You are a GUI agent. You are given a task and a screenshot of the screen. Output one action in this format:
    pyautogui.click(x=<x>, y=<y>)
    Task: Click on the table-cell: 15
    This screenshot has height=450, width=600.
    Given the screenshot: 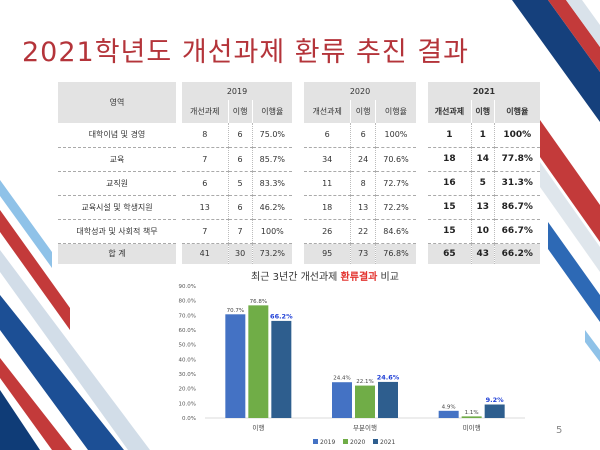 What is the action you would take?
    pyautogui.click(x=450, y=231)
    